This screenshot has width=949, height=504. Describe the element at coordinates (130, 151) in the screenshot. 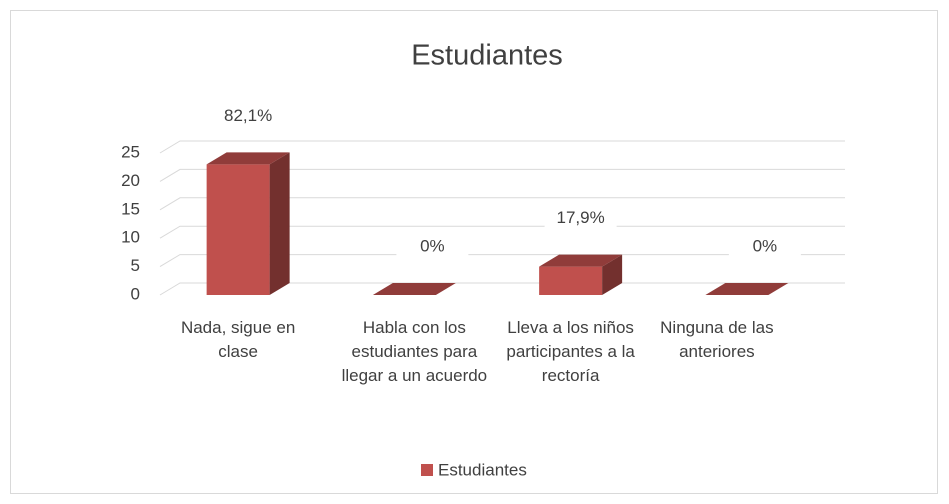

I see `y-tick-label: 25` at that location.